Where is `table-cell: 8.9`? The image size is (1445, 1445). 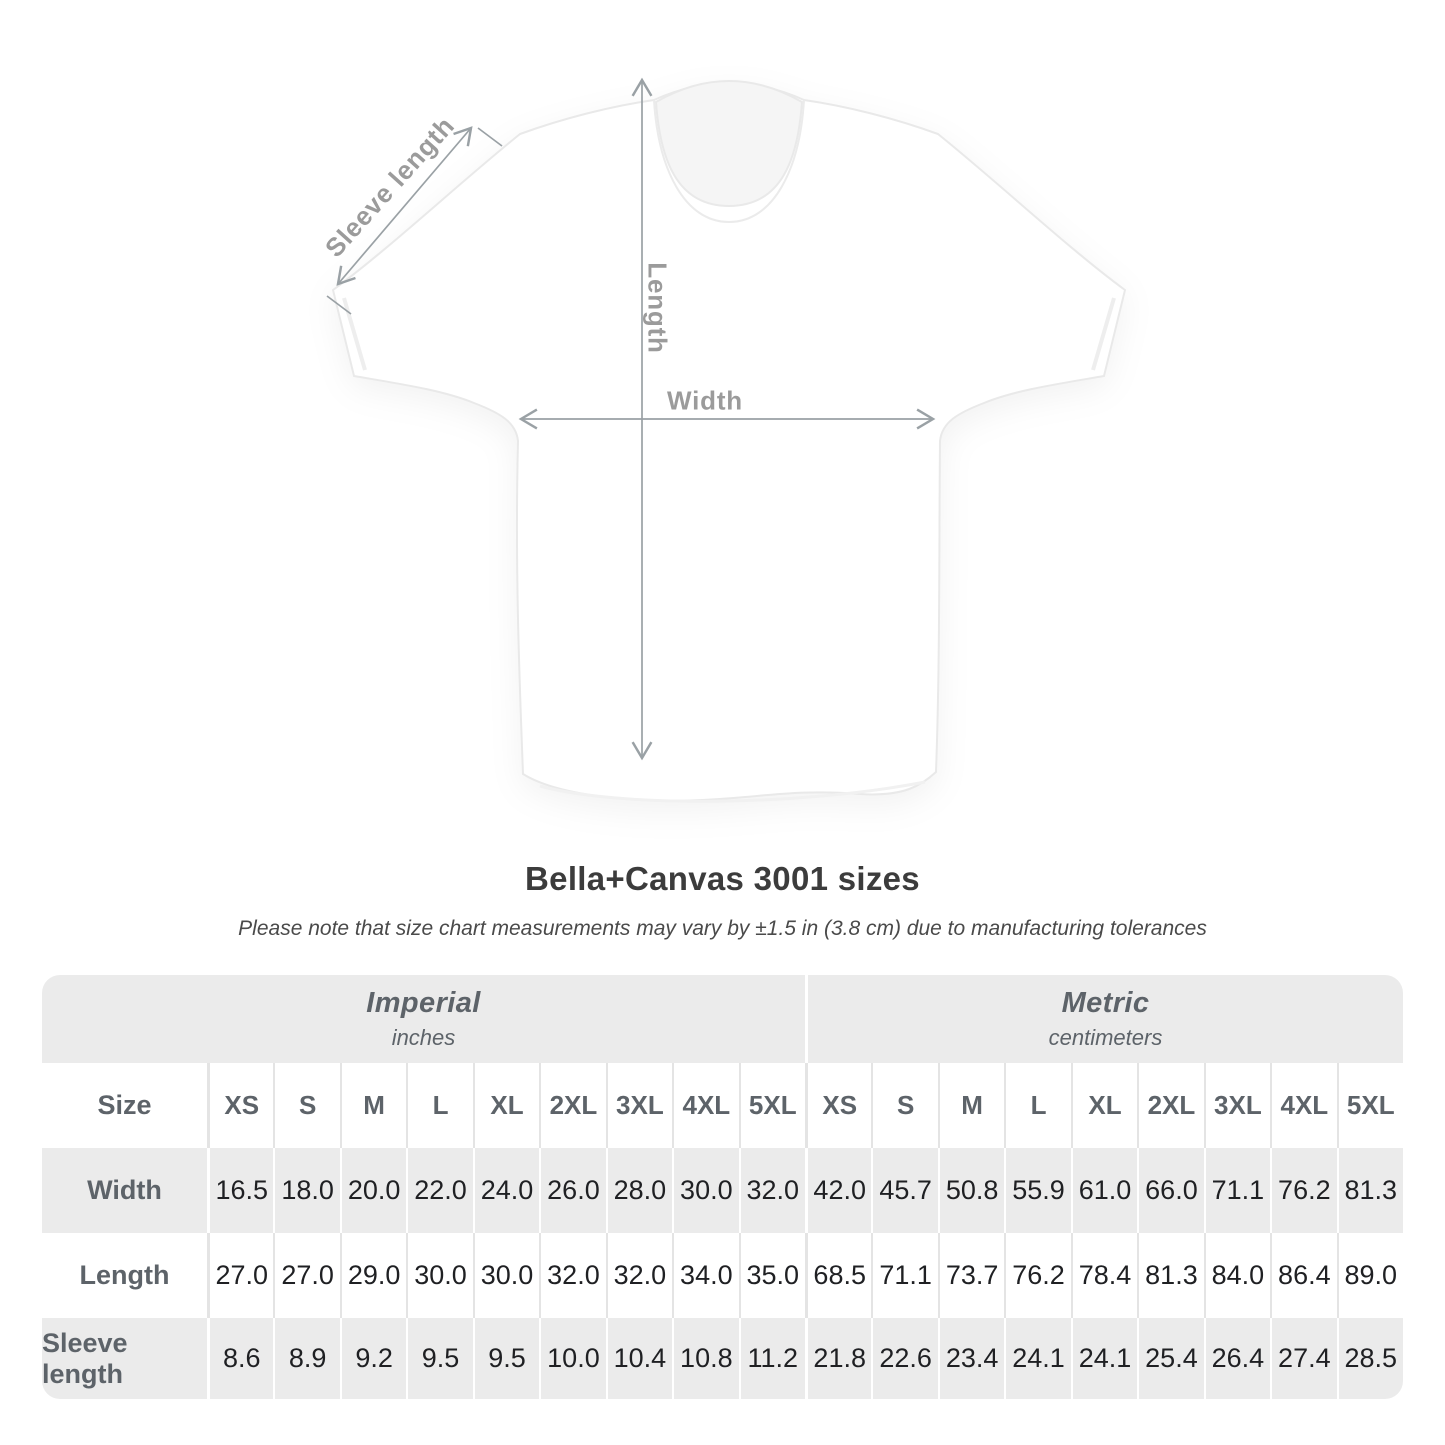
table-cell: 8.9 is located at coordinates (306, 1358).